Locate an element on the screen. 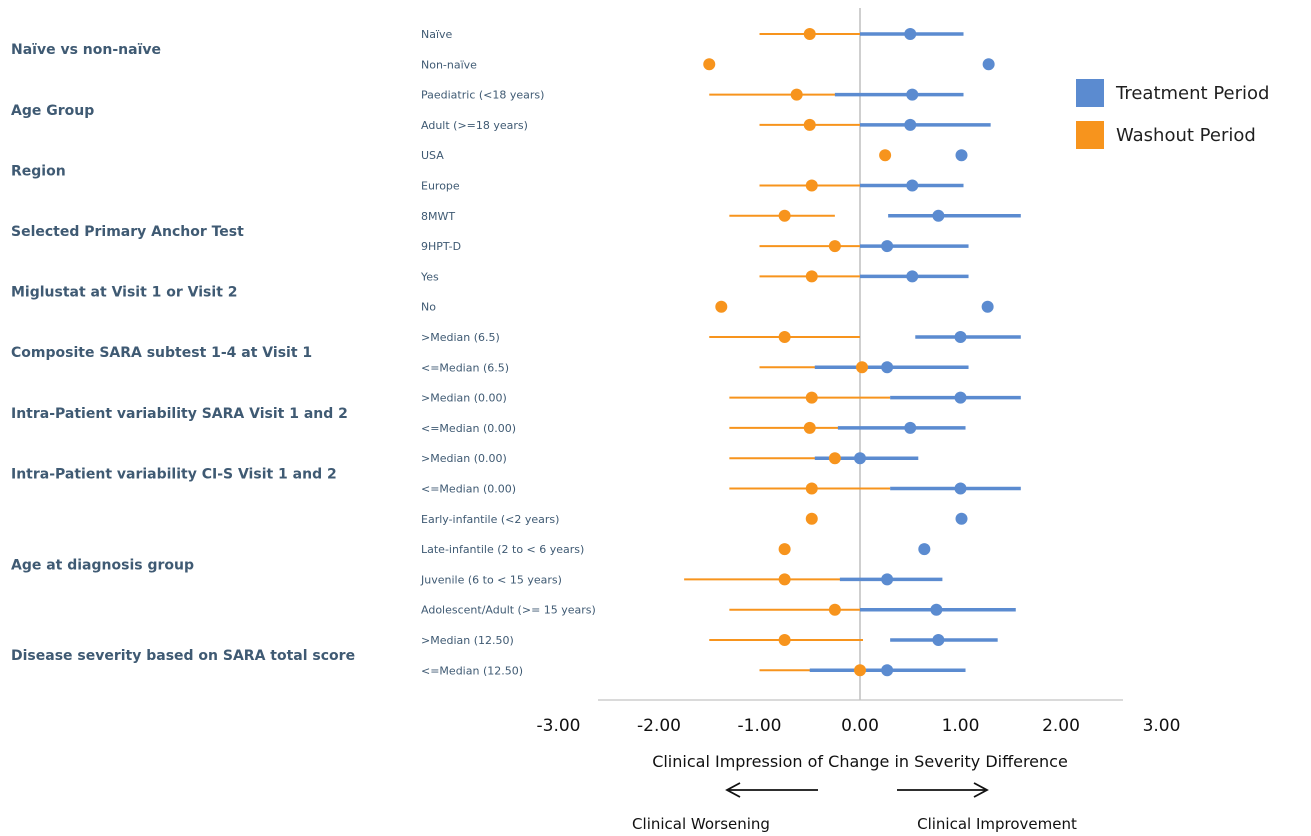 The height and width of the screenshot is (836, 1311). x-tick-label: 1.00 is located at coordinates (961, 726).